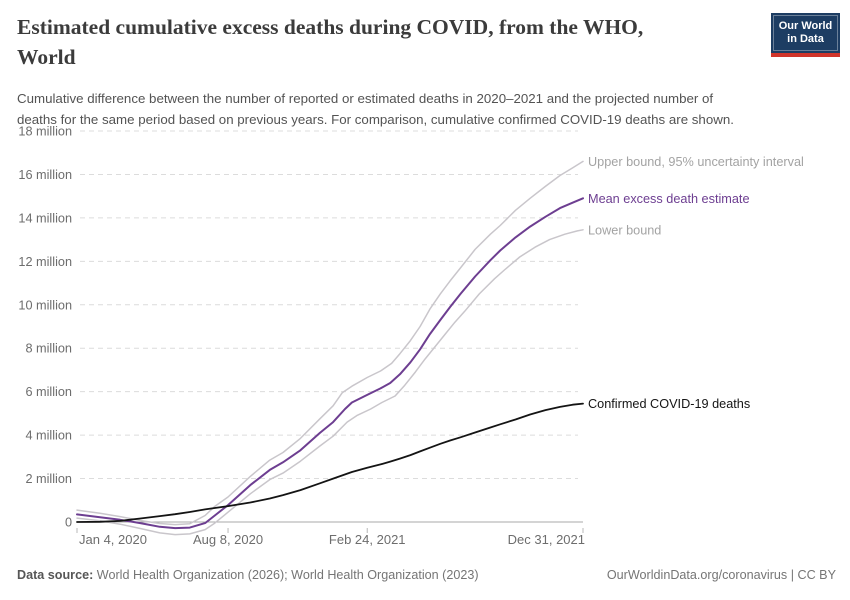  I want to click on data-source-label: Data source:, so click(55, 575).